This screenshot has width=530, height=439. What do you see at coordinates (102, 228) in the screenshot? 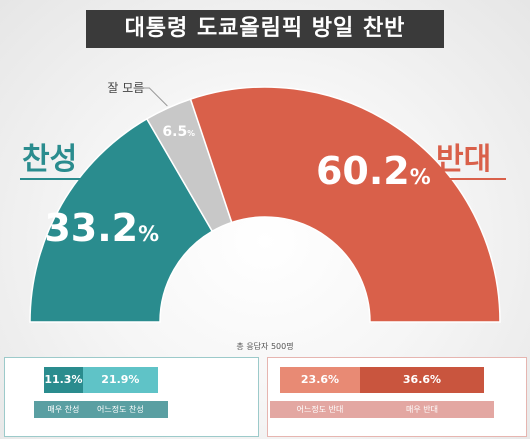
I see `approve-value-label: 33.2%` at bounding box center [102, 228].